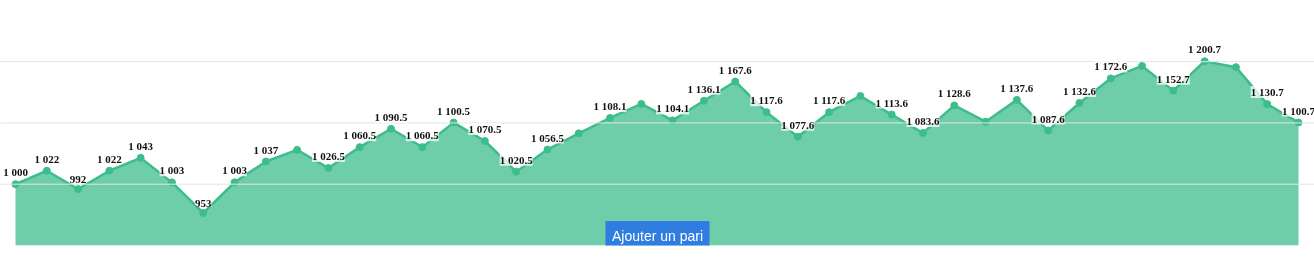 The image size is (1314, 267). Describe the element at coordinates (954, 93) in the screenshot. I see `data-label: 1 128.6` at that location.